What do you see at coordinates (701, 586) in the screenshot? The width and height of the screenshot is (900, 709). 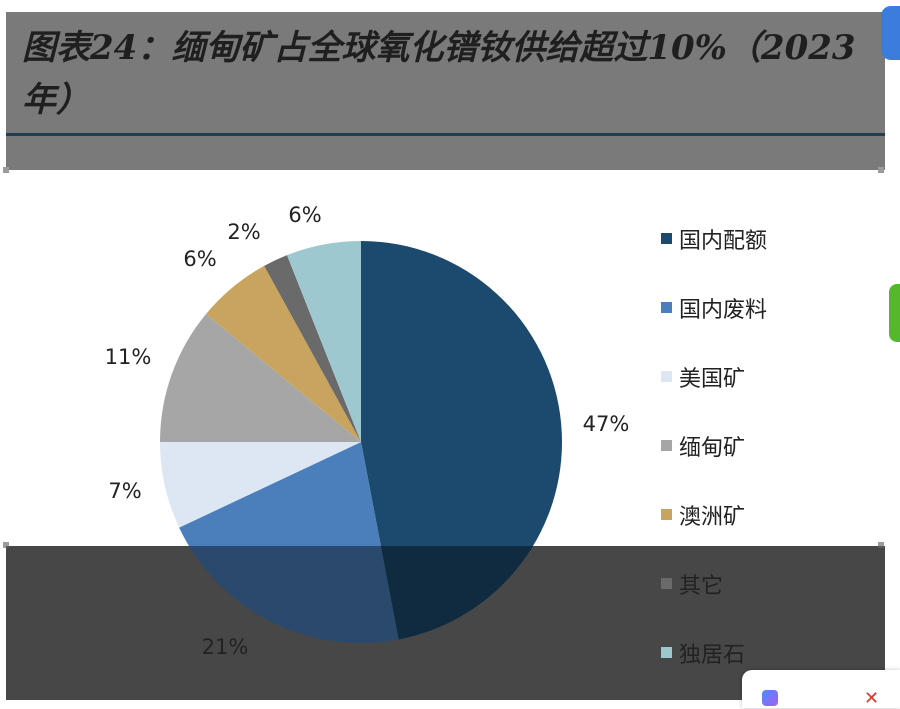 I see `legend-label: 其它` at bounding box center [701, 586].